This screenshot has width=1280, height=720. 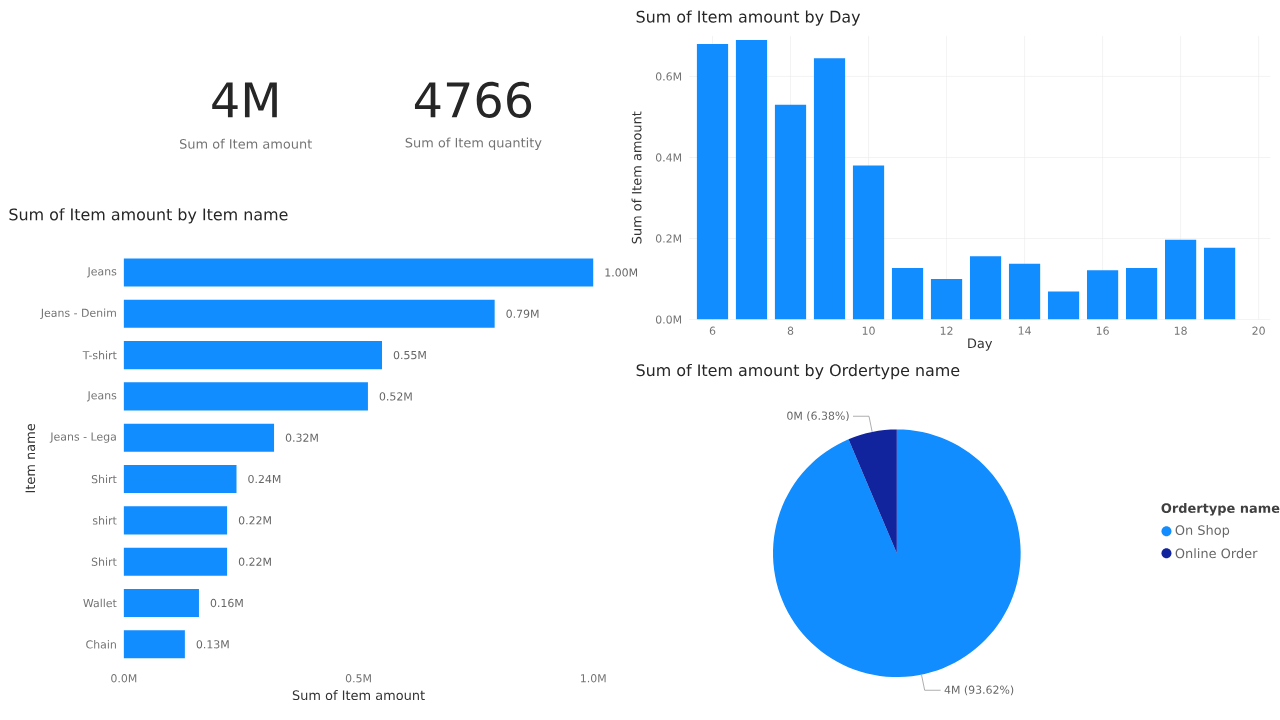 What do you see at coordinates (244, 100) in the screenshot?
I see `text: 4M` at bounding box center [244, 100].